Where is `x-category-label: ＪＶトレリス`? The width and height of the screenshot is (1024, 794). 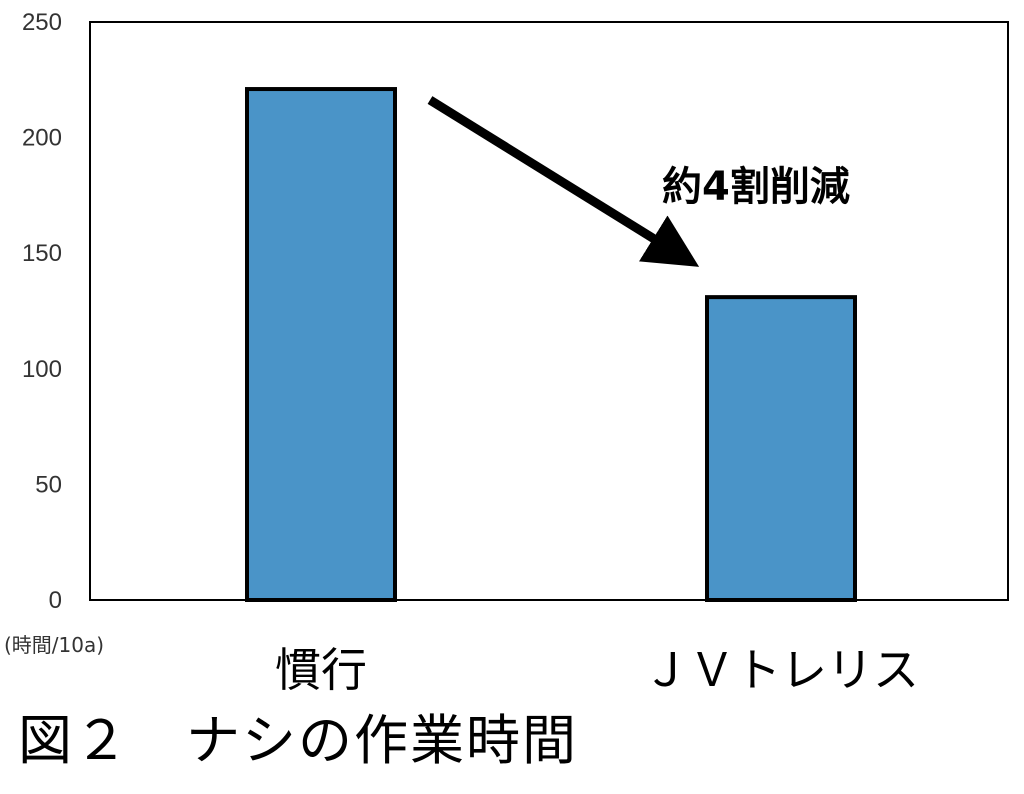
x-category-label: ＪＶトレリス is located at coordinates (781, 670).